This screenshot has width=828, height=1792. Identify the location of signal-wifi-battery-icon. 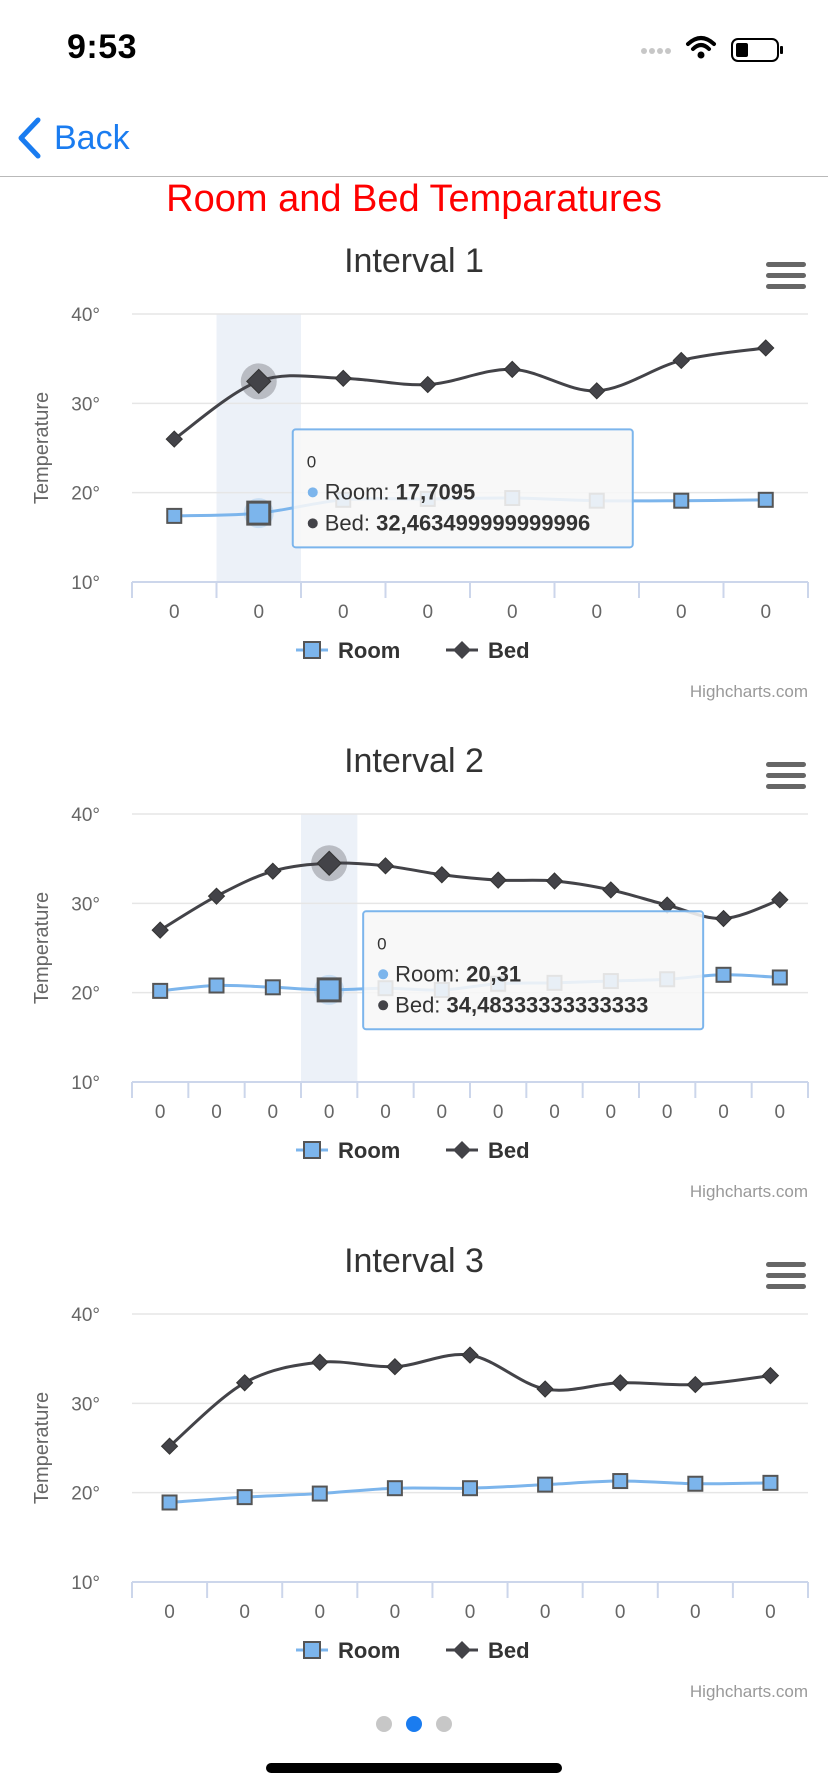
(712, 49).